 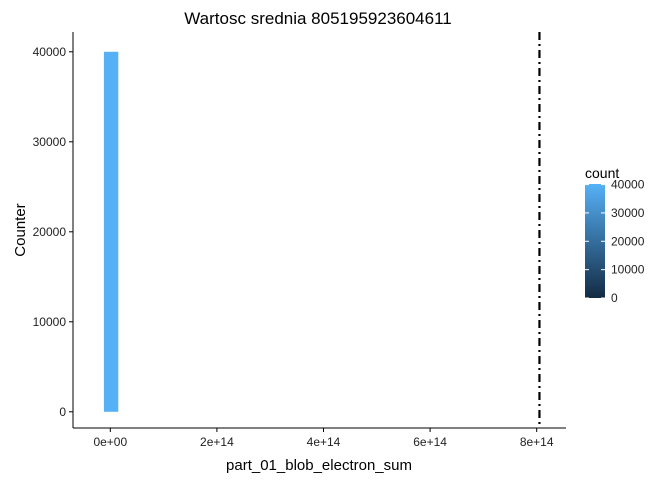 I want to click on legend-title: count, so click(x=602, y=173).